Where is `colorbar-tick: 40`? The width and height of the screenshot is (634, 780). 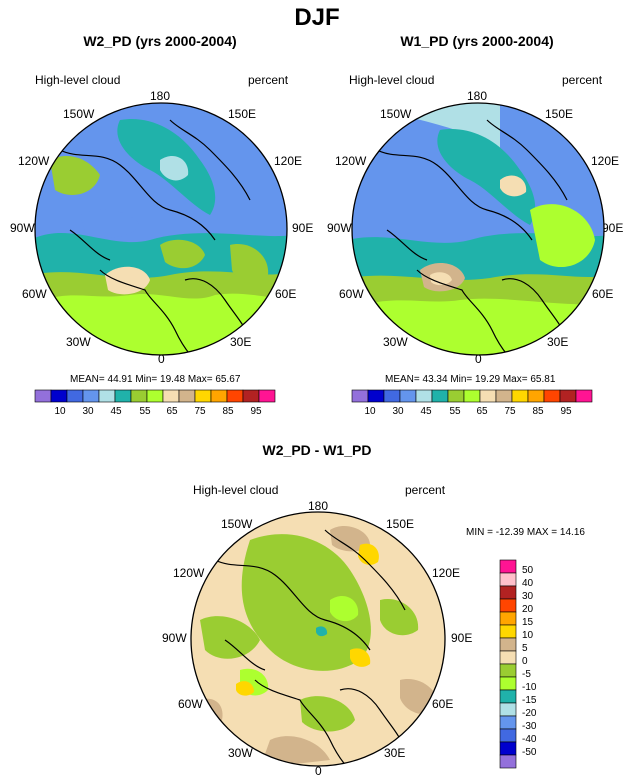
colorbar-tick: 40 is located at coordinates (528, 583).